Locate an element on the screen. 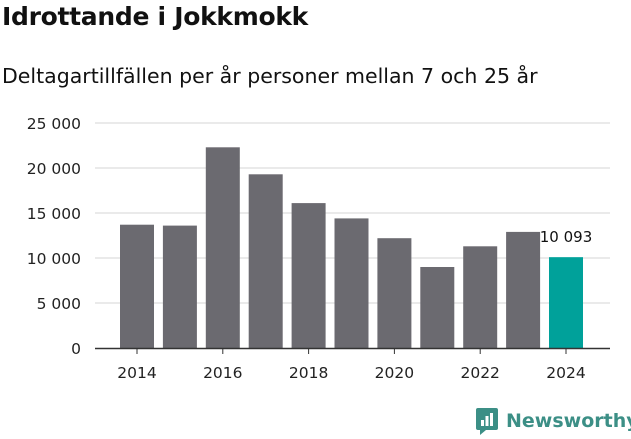 This screenshot has width=631, height=439. bar-2022 is located at coordinates (480, 297).